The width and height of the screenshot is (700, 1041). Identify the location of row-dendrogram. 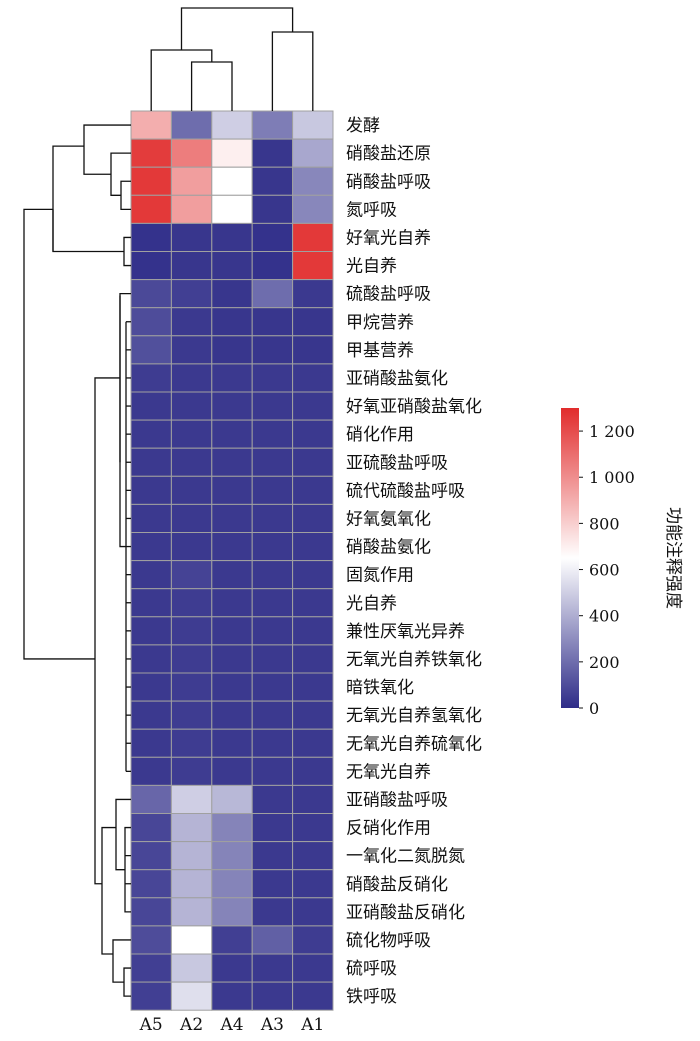
(77, 560).